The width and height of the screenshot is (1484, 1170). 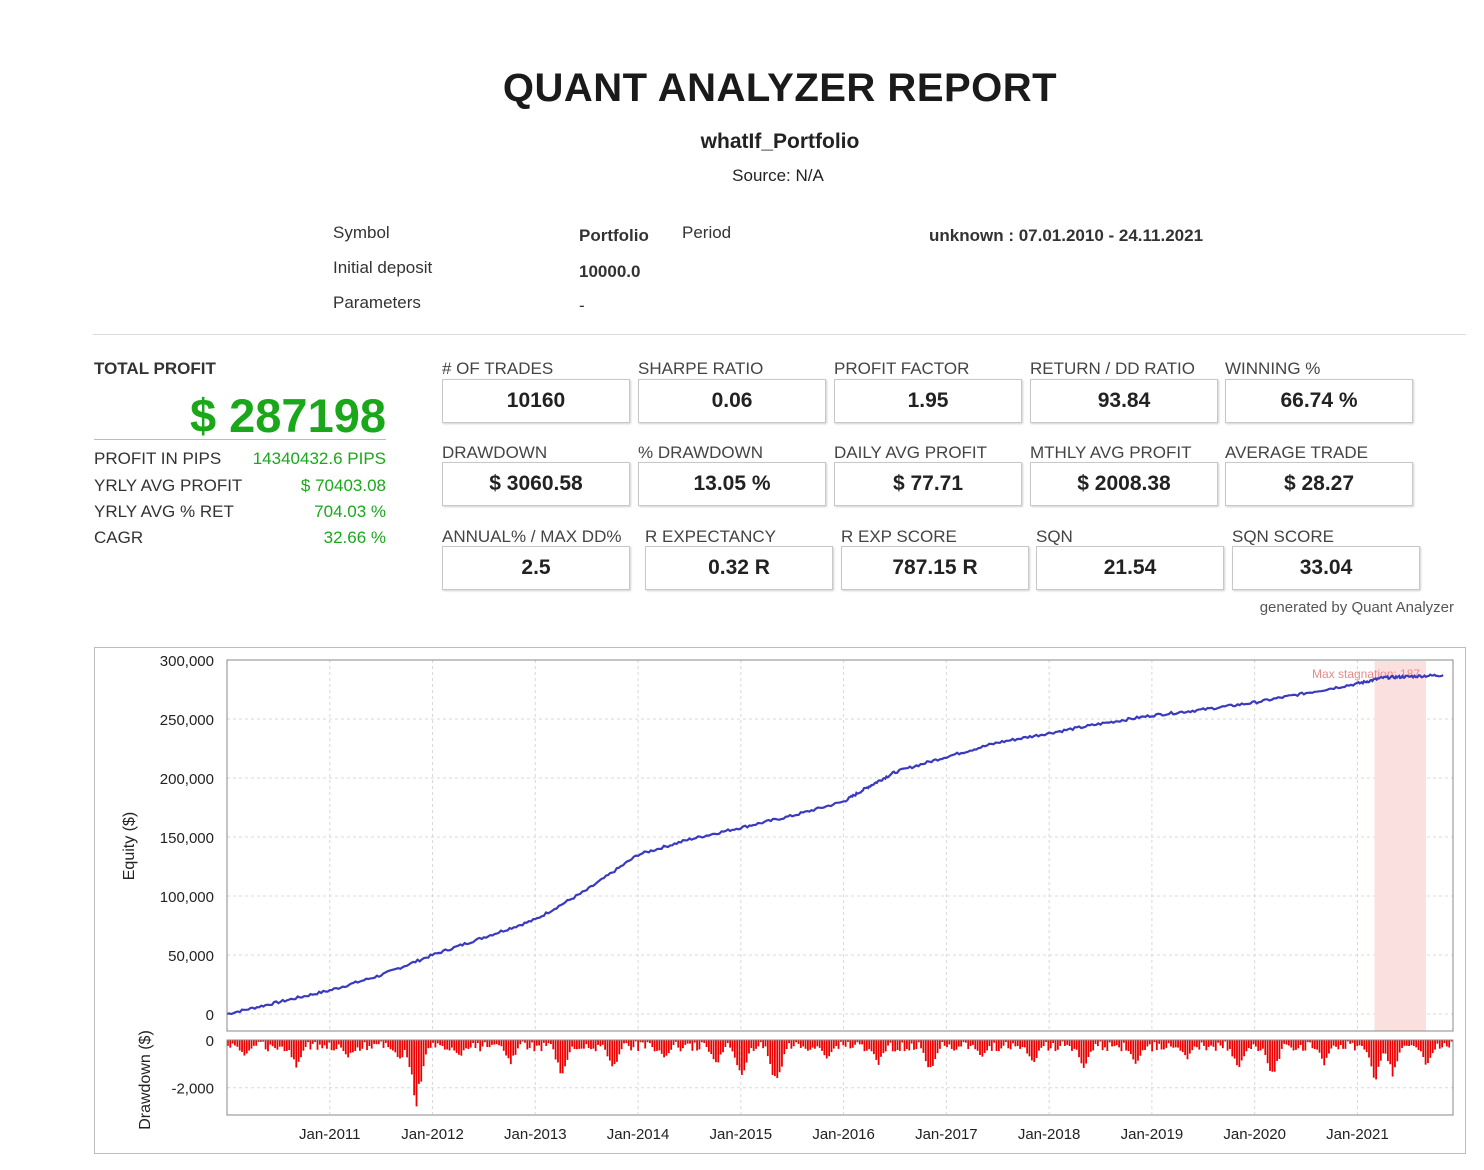 I want to click on y-tick-label: 100,000, so click(x=187, y=897).